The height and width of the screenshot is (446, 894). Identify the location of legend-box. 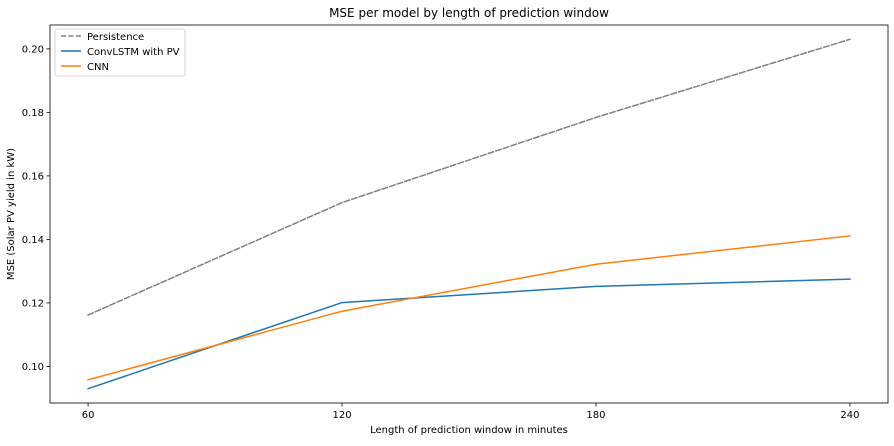
(120, 52).